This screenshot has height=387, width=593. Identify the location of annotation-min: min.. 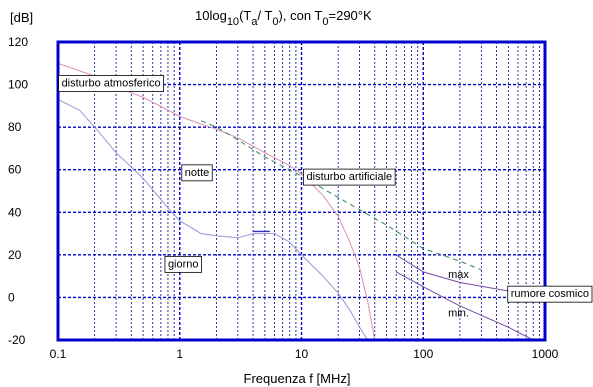
(458, 313).